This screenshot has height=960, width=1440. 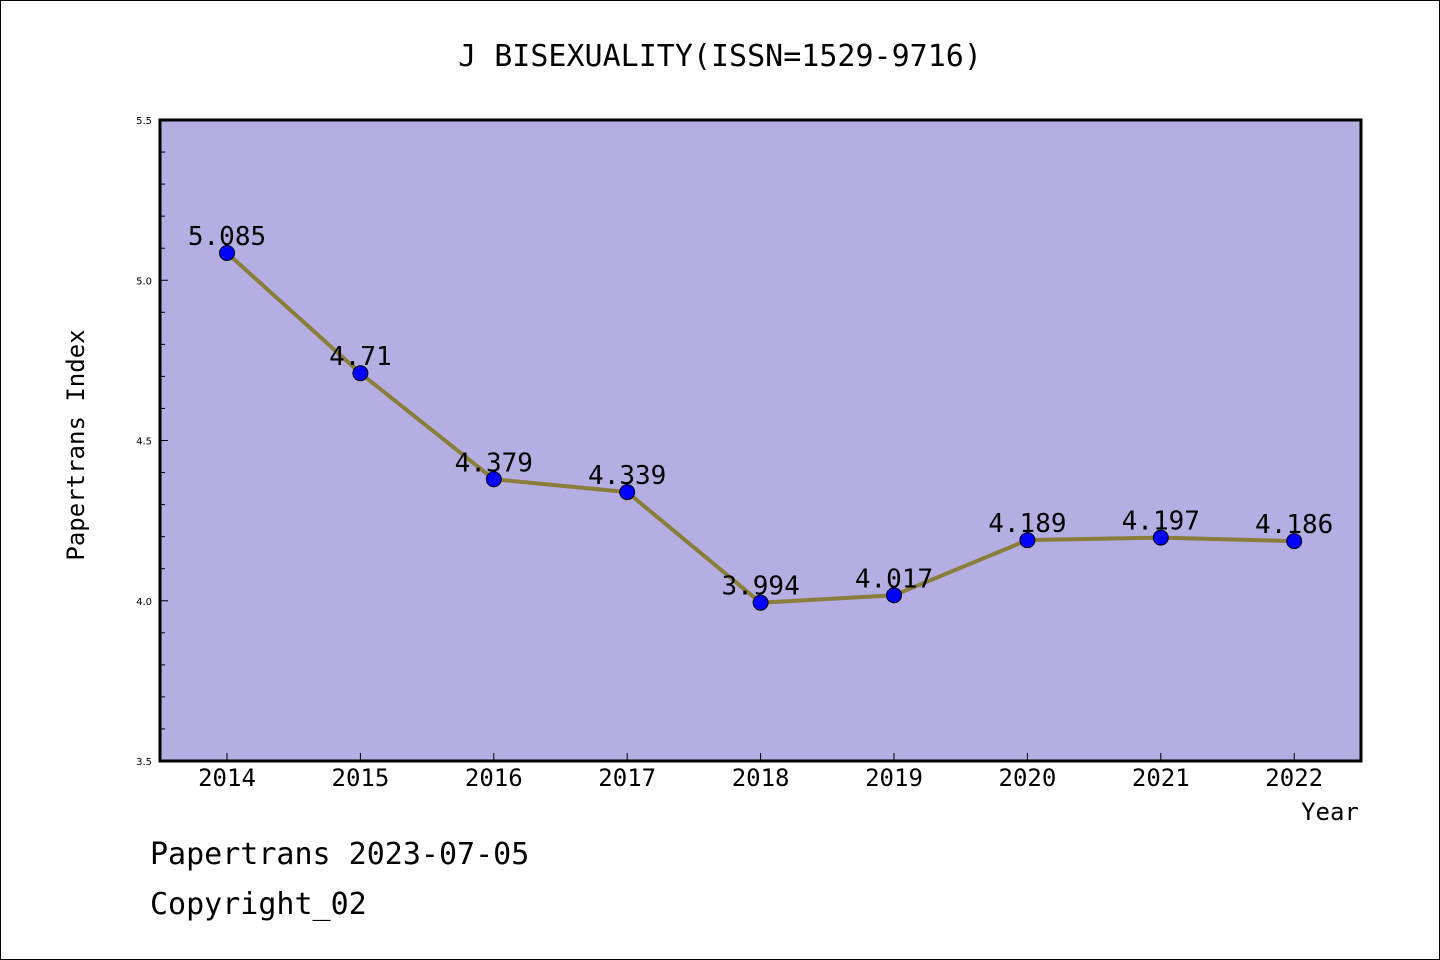 What do you see at coordinates (720, 56) in the screenshot?
I see `chart-title: J BISEXUALITY(ISSN=1529-9716)` at bounding box center [720, 56].